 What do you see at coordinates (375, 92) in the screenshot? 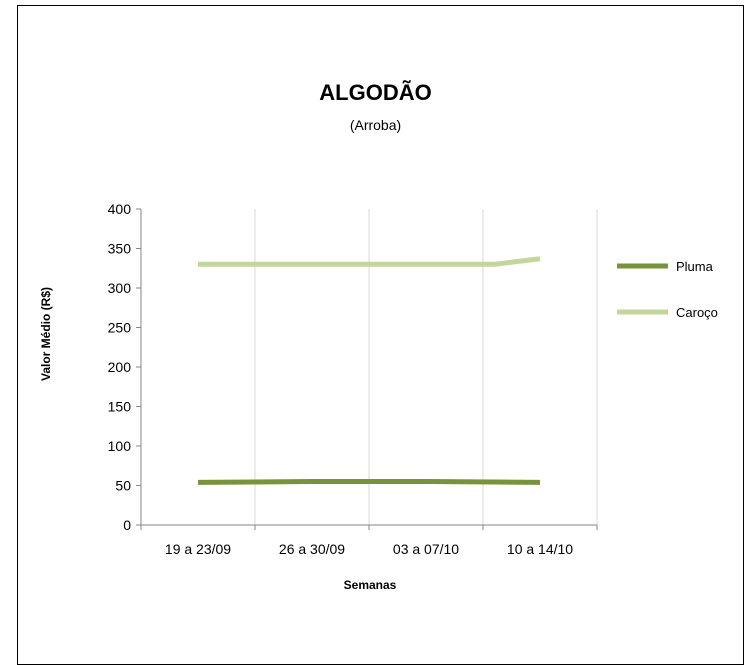
I see `chart-title: ALGODÃO` at bounding box center [375, 92].